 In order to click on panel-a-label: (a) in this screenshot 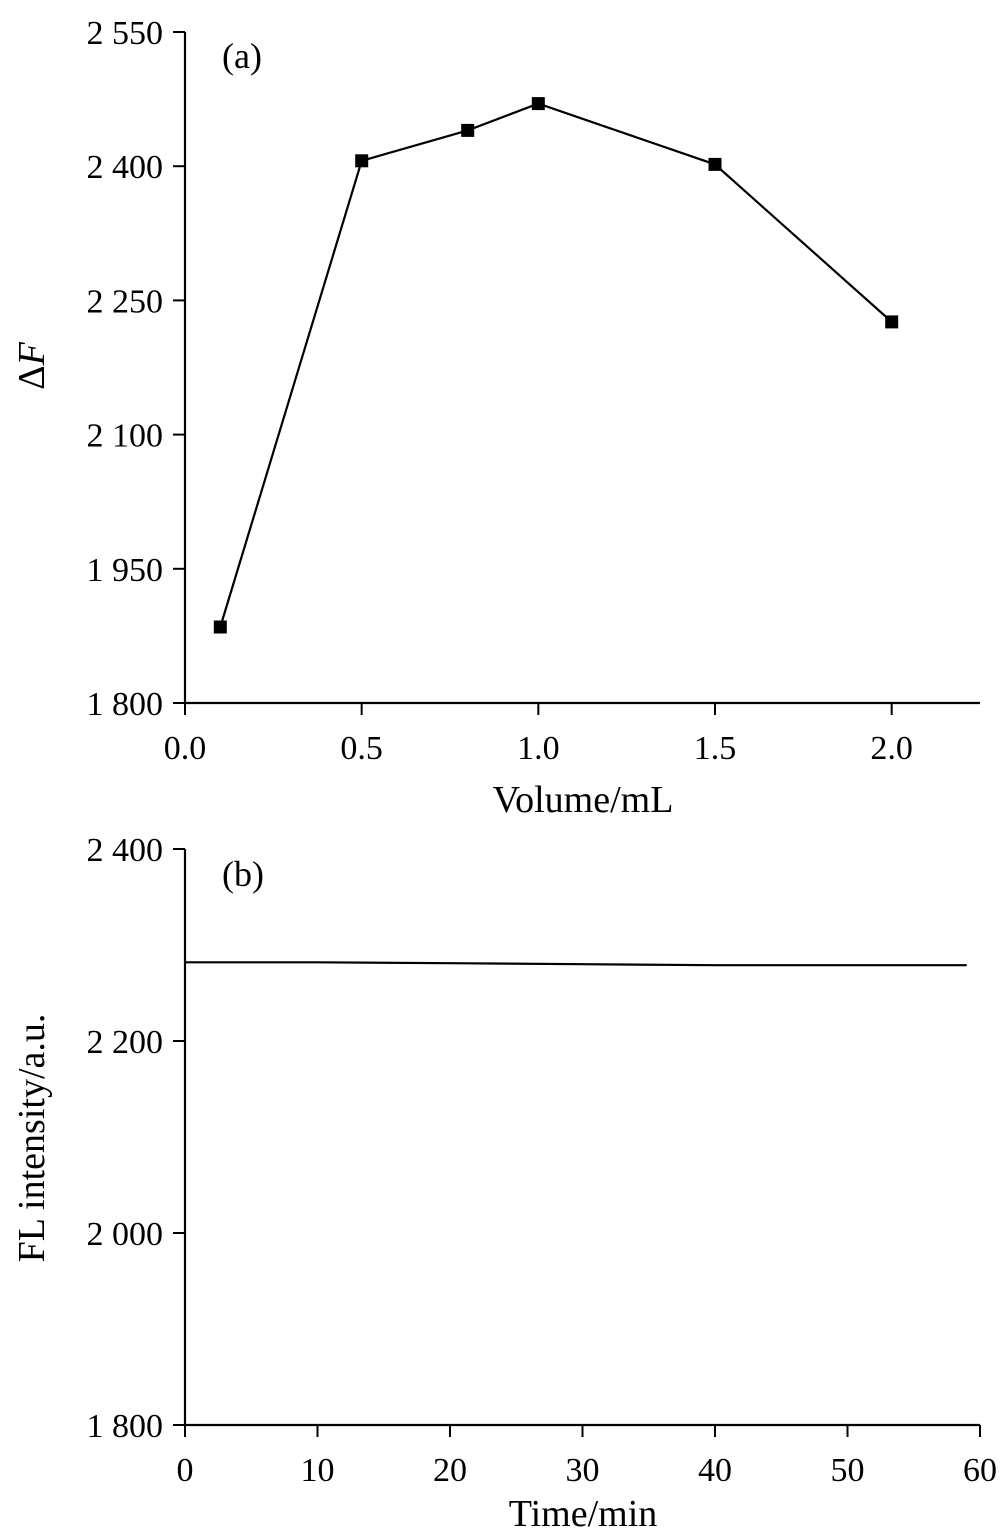, I will do `click(242, 56)`.